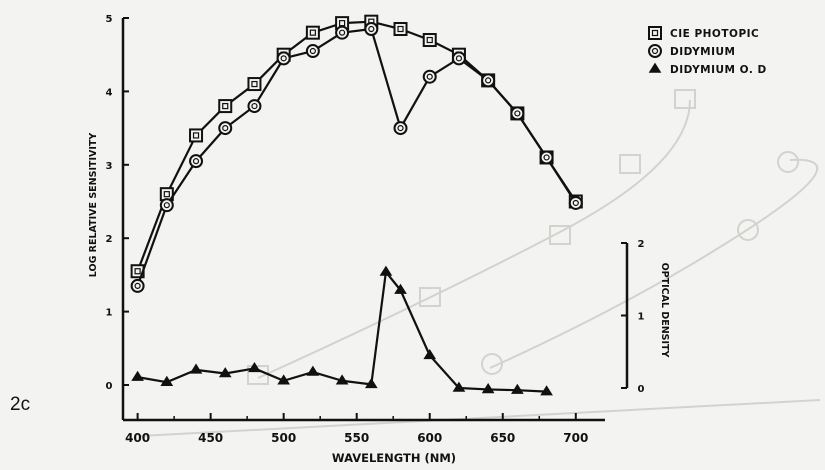 Image resolution: width=825 pixels, height=470 pixels. What do you see at coordinates (137, 438) in the screenshot?
I see `x-tick-label: 400` at bounding box center [137, 438].